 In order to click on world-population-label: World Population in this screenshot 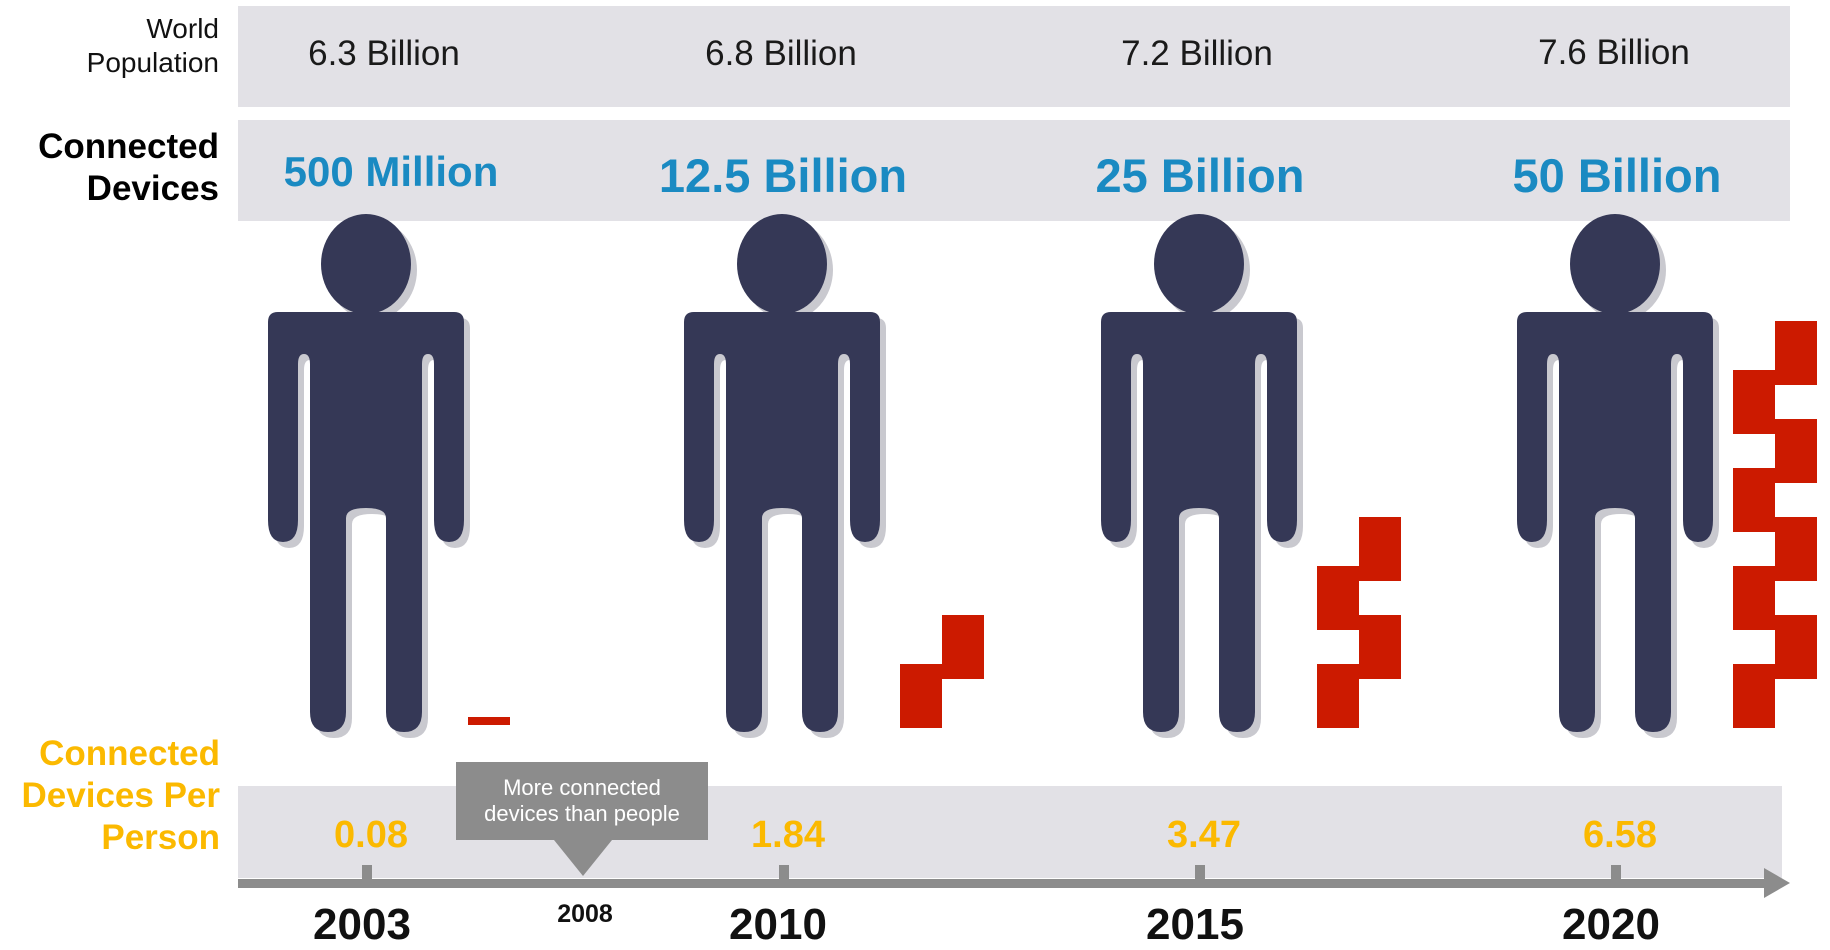, I will do `click(109, 45)`.